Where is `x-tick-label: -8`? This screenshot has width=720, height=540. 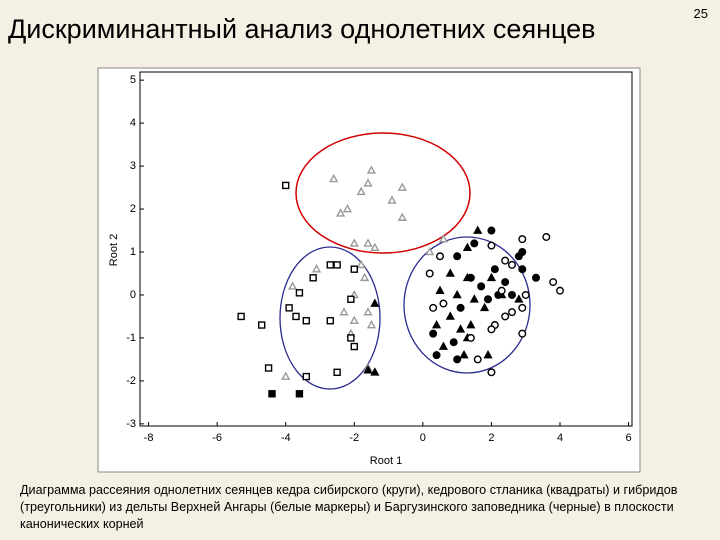
x-tick-label: -8 is located at coordinates (149, 438).